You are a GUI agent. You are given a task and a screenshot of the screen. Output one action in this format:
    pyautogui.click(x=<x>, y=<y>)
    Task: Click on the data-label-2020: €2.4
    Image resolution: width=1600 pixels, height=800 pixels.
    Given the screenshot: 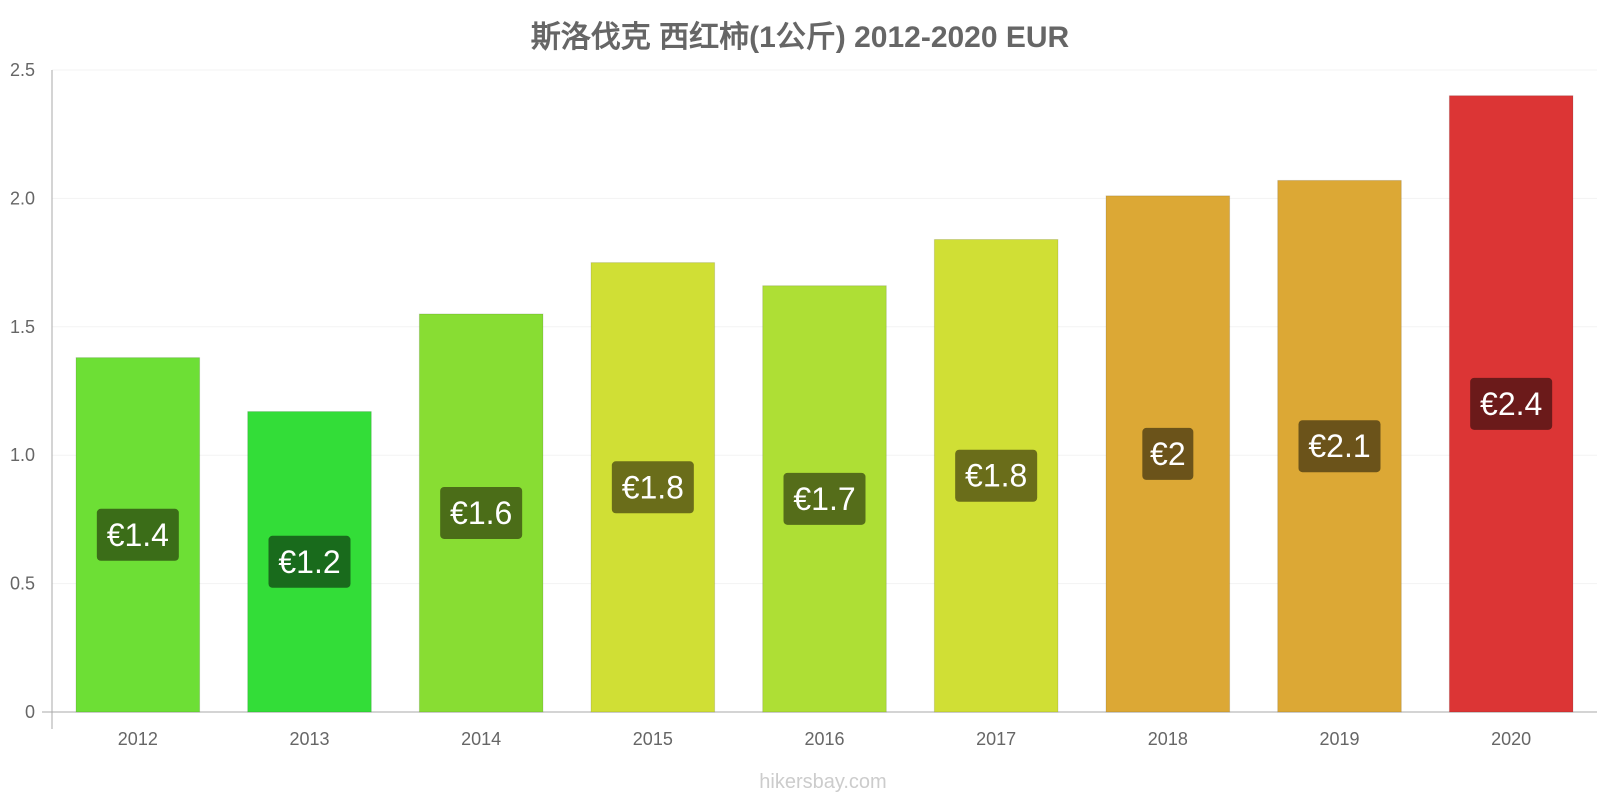 What is the action you would take?
    pyautogui.click(x=1511, y=403)
    